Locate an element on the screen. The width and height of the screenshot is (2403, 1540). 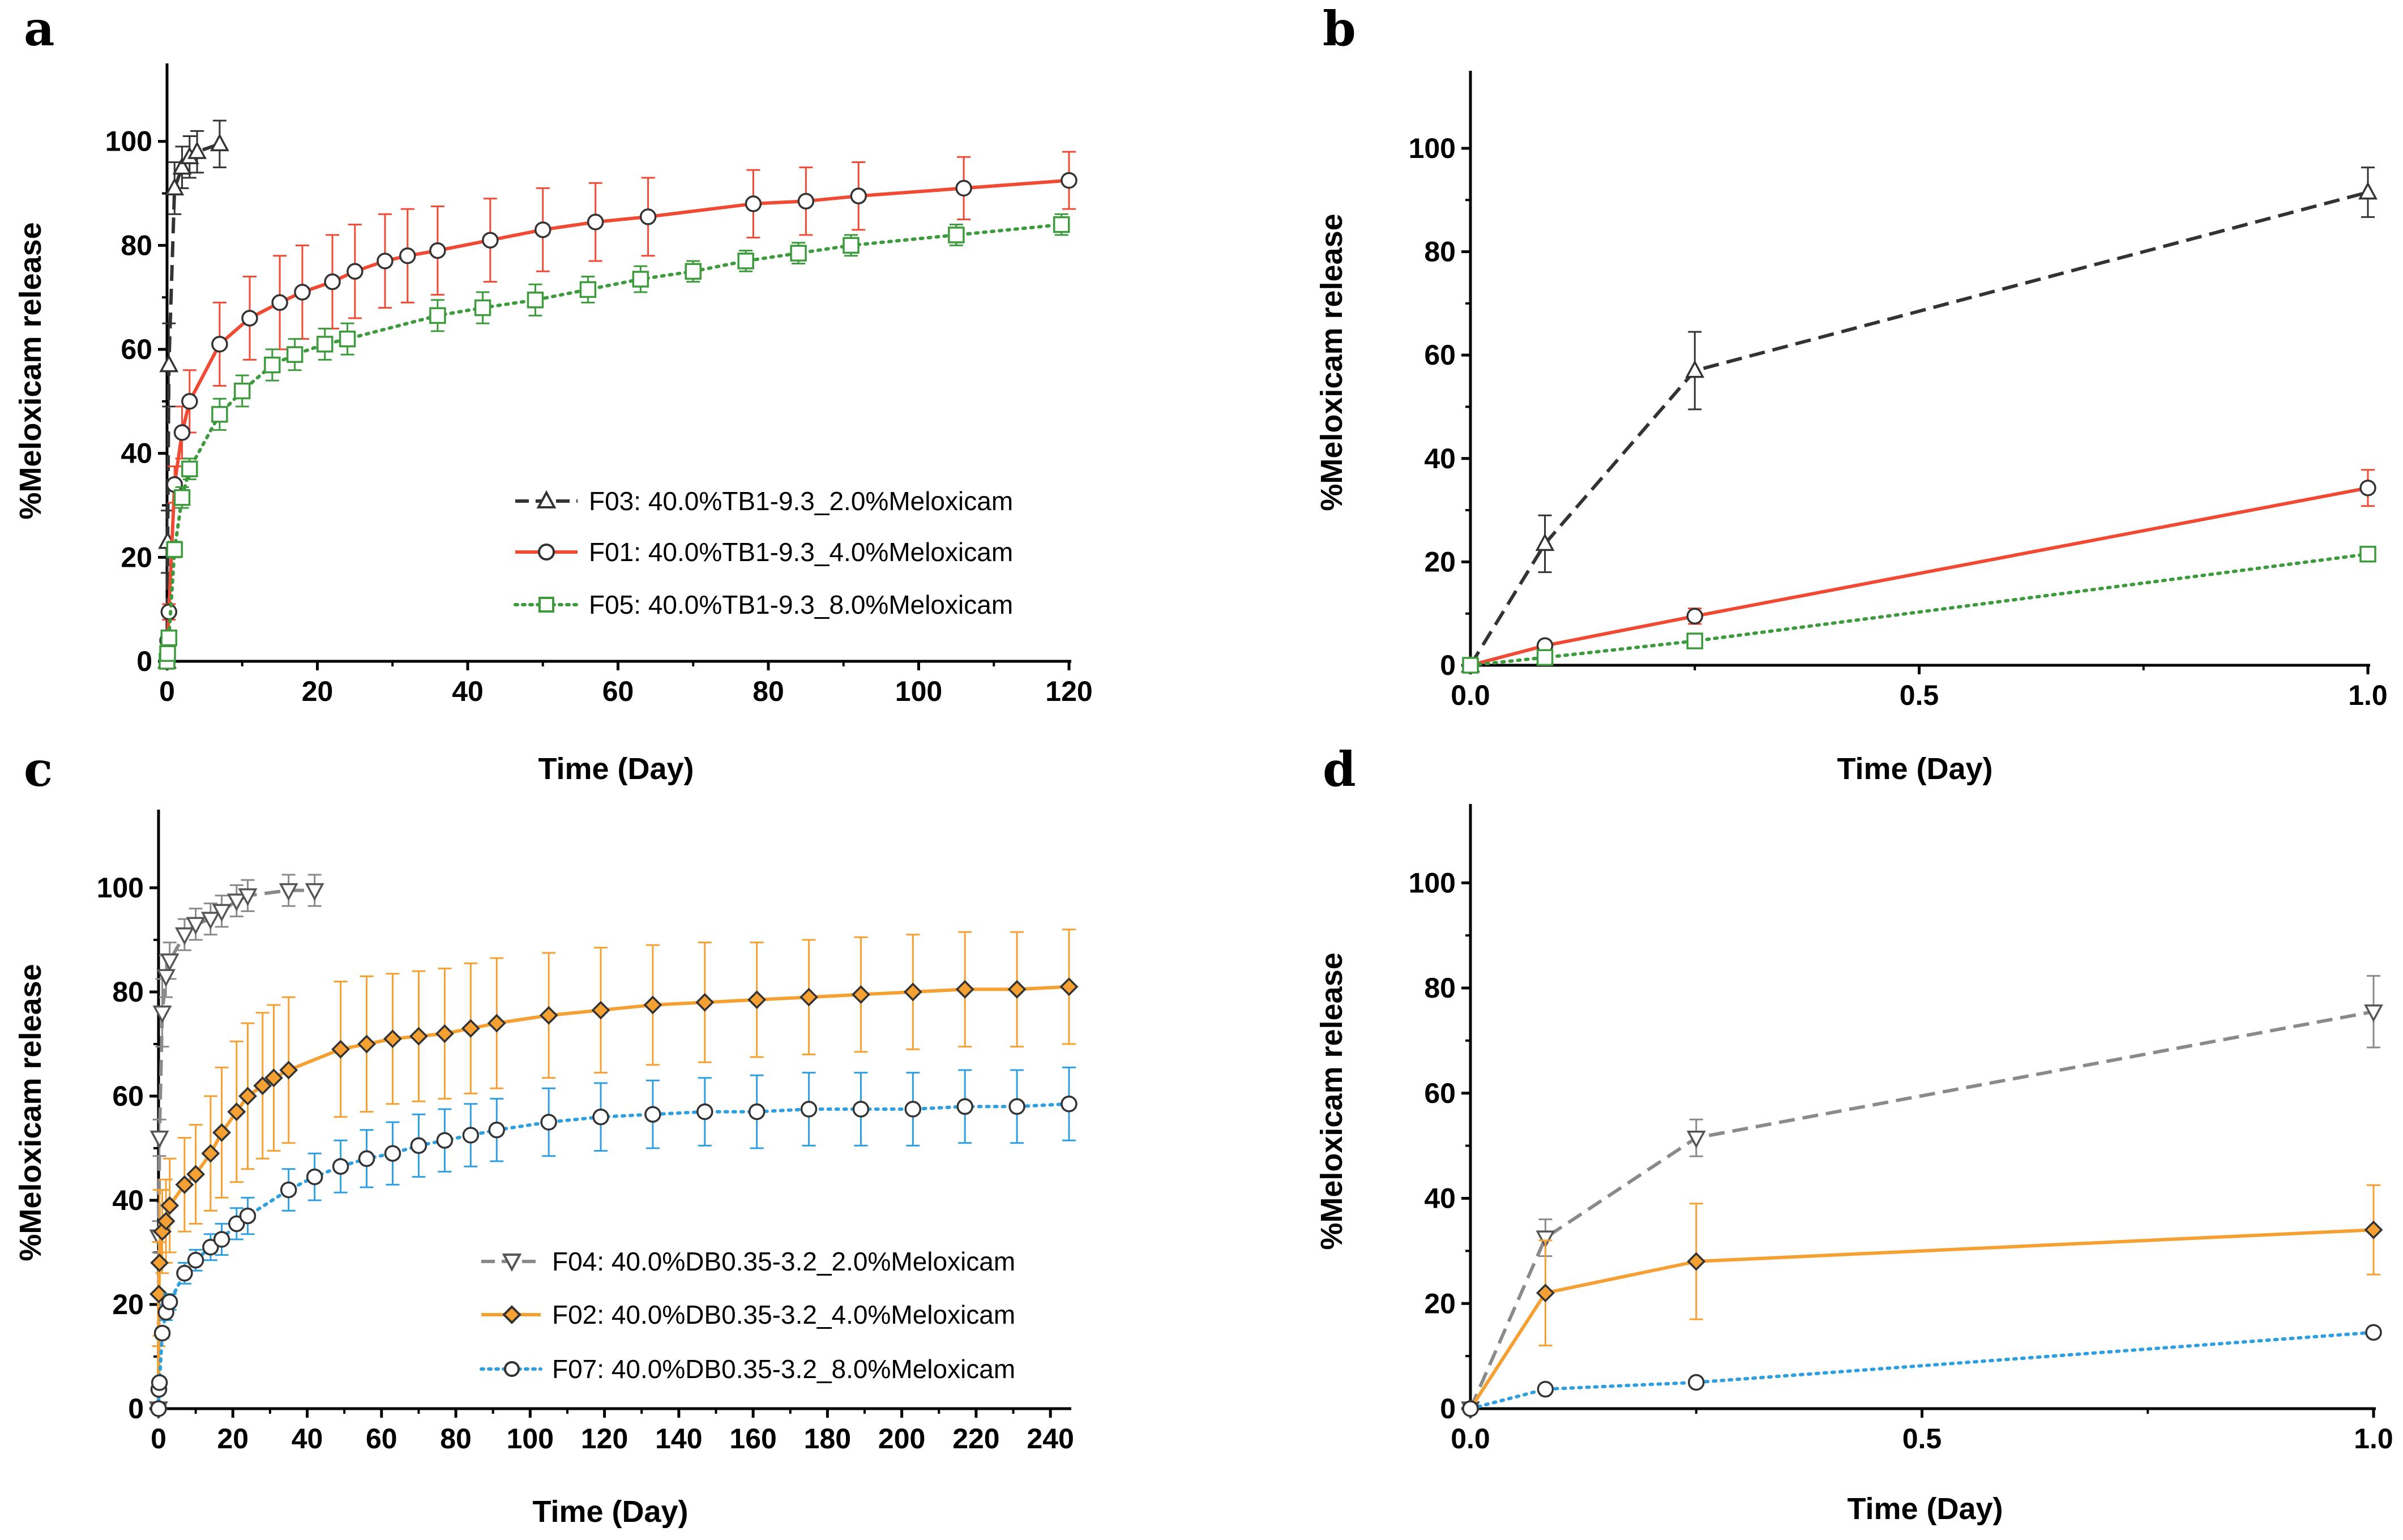
panel-b-y-tick-label: 60 is located at coordinates (1440, 355).